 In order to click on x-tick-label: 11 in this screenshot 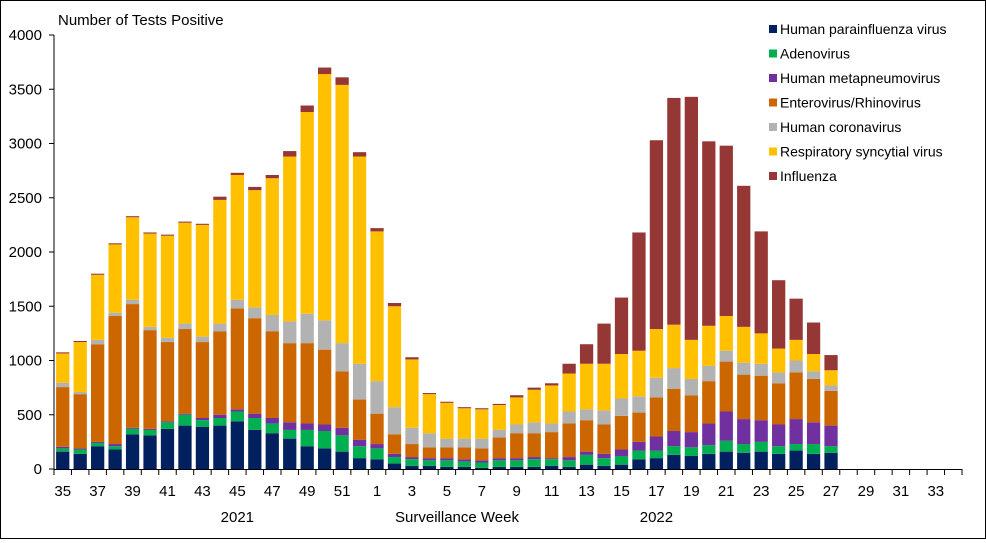, I will do `click(552, 491)`.